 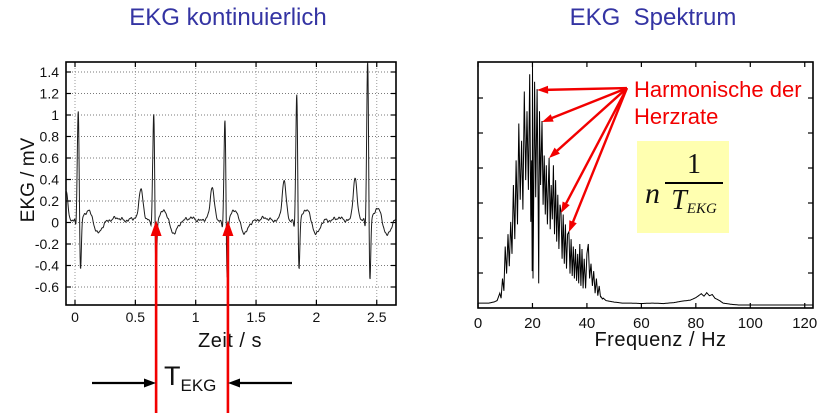 I want to click on formula-fraction: 1 TEKG, so click(x=694, y=186).